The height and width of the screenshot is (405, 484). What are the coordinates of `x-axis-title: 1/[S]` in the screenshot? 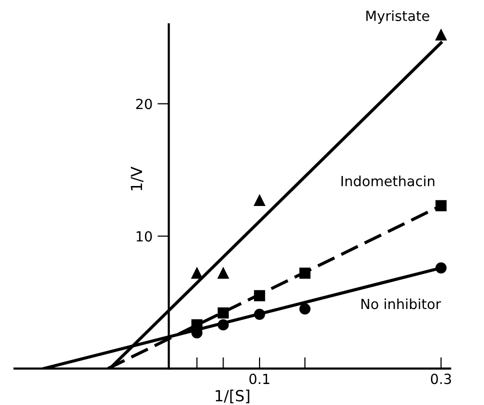 It's located at (233, 397).